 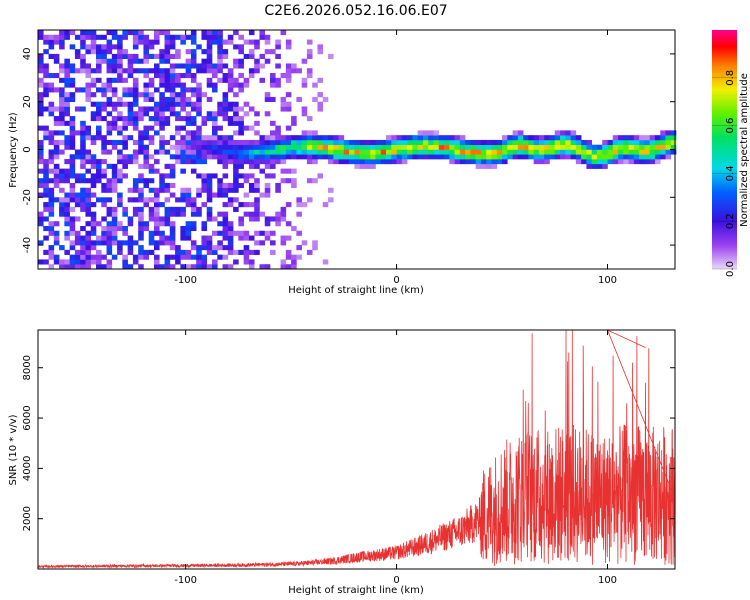 What do you see at coordinates (27, 101) in the screenshot?
I see `spectrogram-y-tick-label: 20` at bounding box center [27, 101].